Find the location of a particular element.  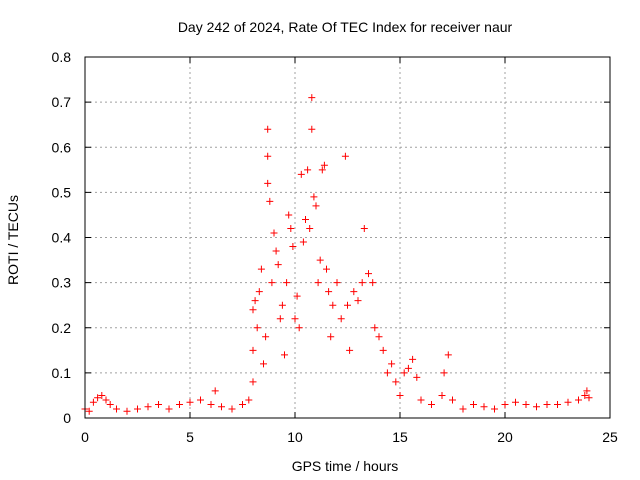

x-tick-label: 10 is located at coordinates (295, 437).